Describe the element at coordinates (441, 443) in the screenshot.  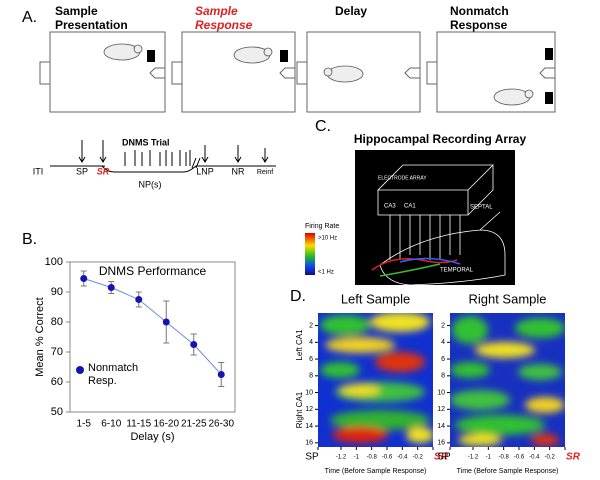
I see `y-tick-label: 16` at that location.